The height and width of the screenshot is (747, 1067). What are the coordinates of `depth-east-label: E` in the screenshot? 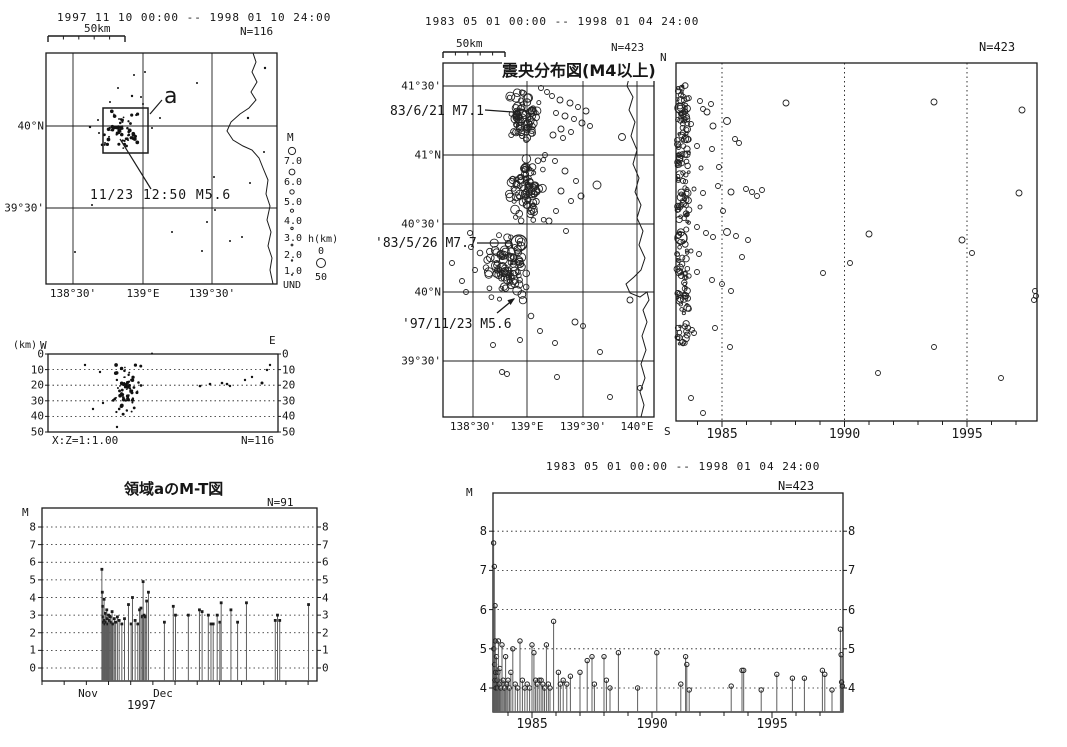 It's located at (272, 340).